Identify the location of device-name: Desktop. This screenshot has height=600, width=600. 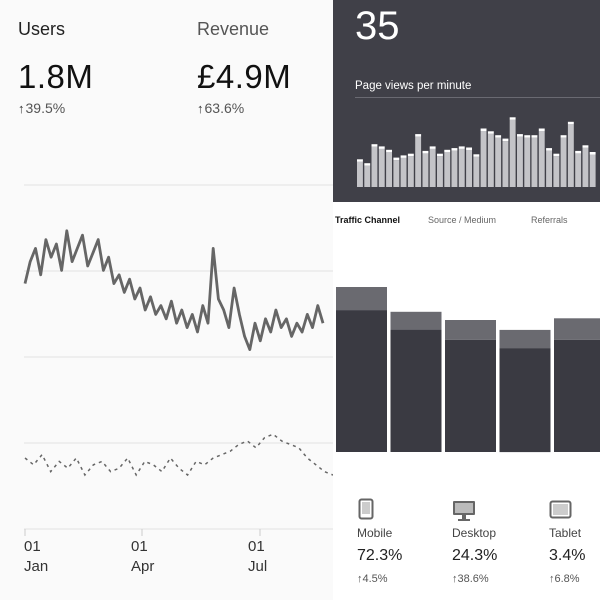
(474, 533).